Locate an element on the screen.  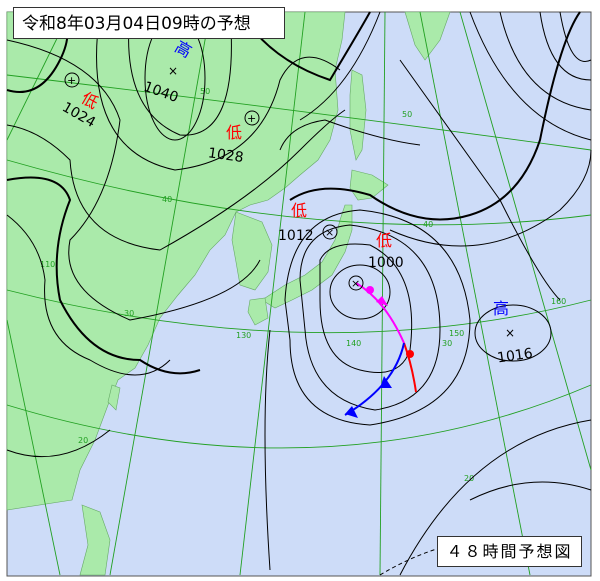
lon-label: 110 is located at coordinates (47, 264).